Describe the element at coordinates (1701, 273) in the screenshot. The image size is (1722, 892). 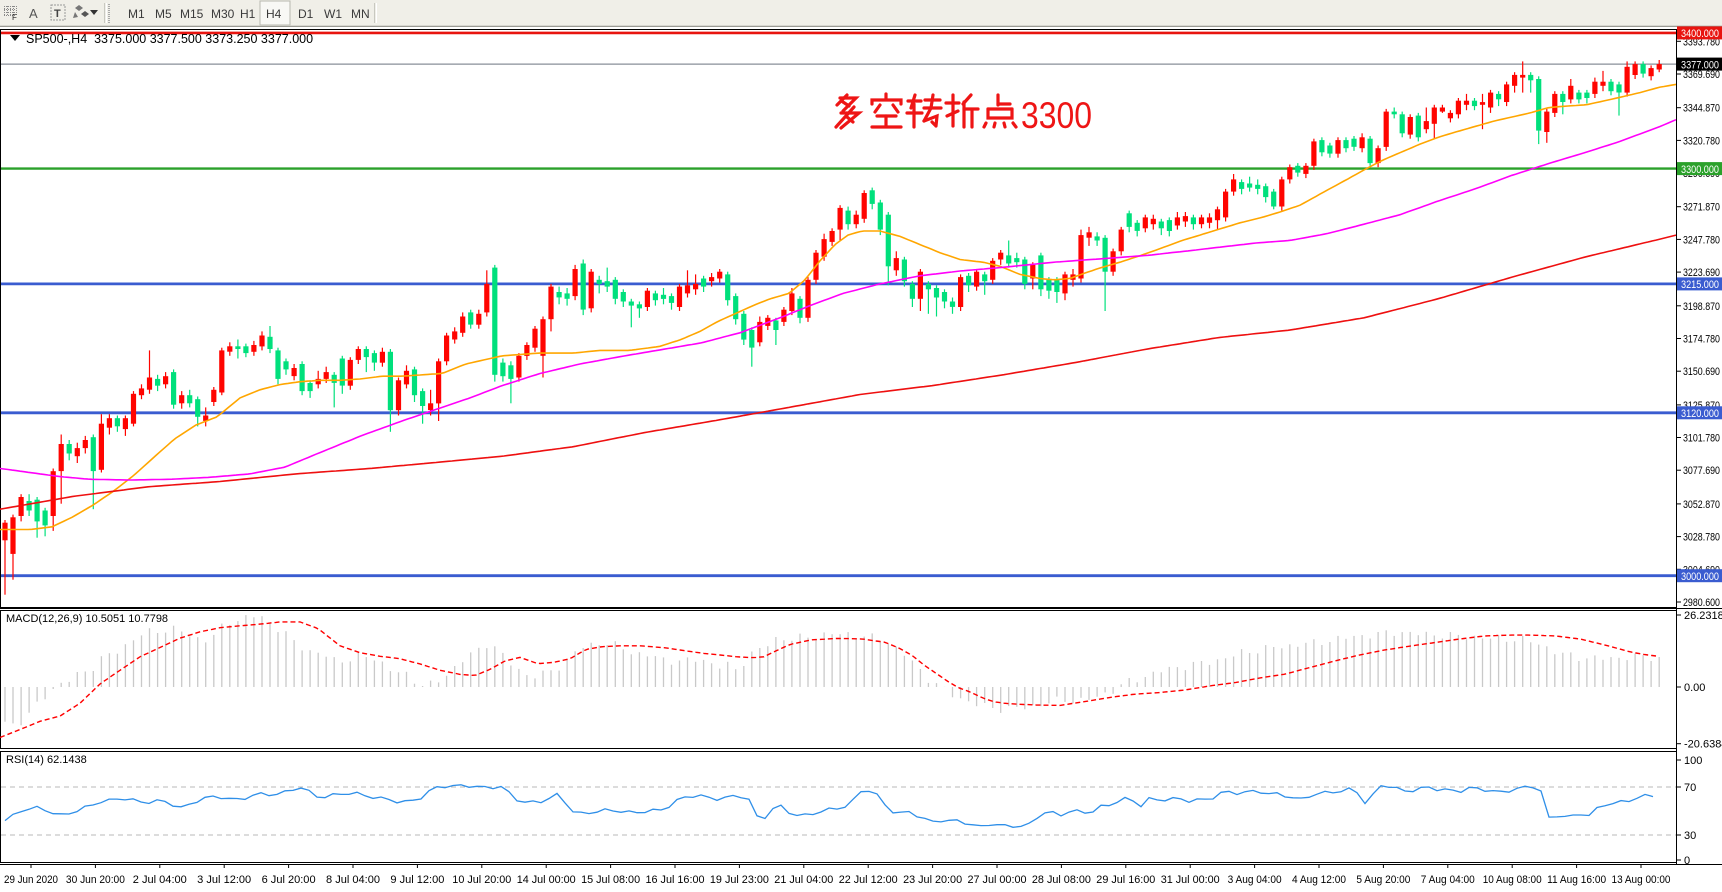
I see `svg-text: 3223.690` at that location.